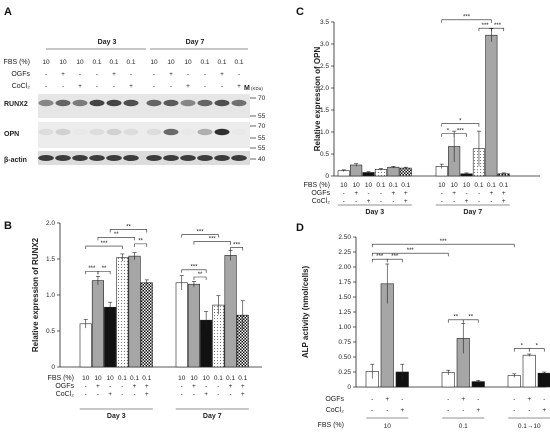  What do you see at coordinates (65, 394) in the screenshot?
I see `row-label-cocl2: CoCl₂` at bounding box center [65, 394].